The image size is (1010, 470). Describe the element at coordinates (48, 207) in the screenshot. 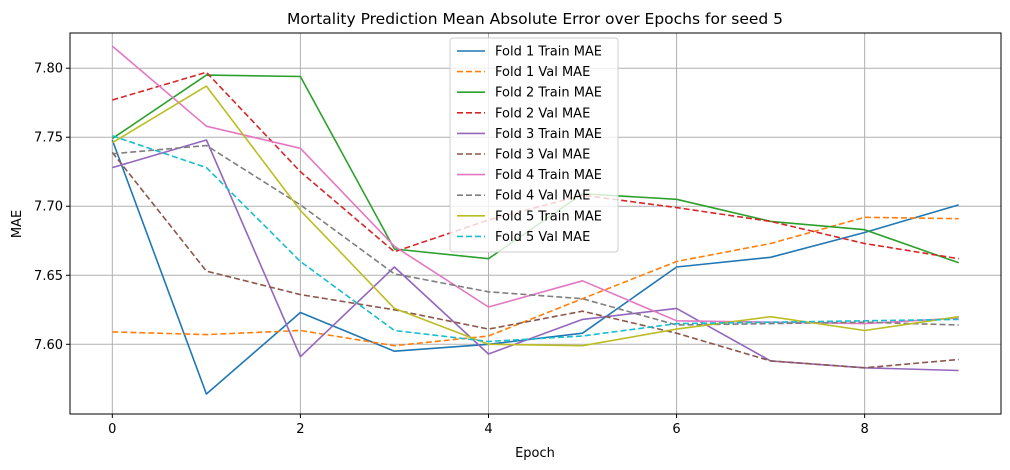

I see `y-tick-label: 7.70` at that location.